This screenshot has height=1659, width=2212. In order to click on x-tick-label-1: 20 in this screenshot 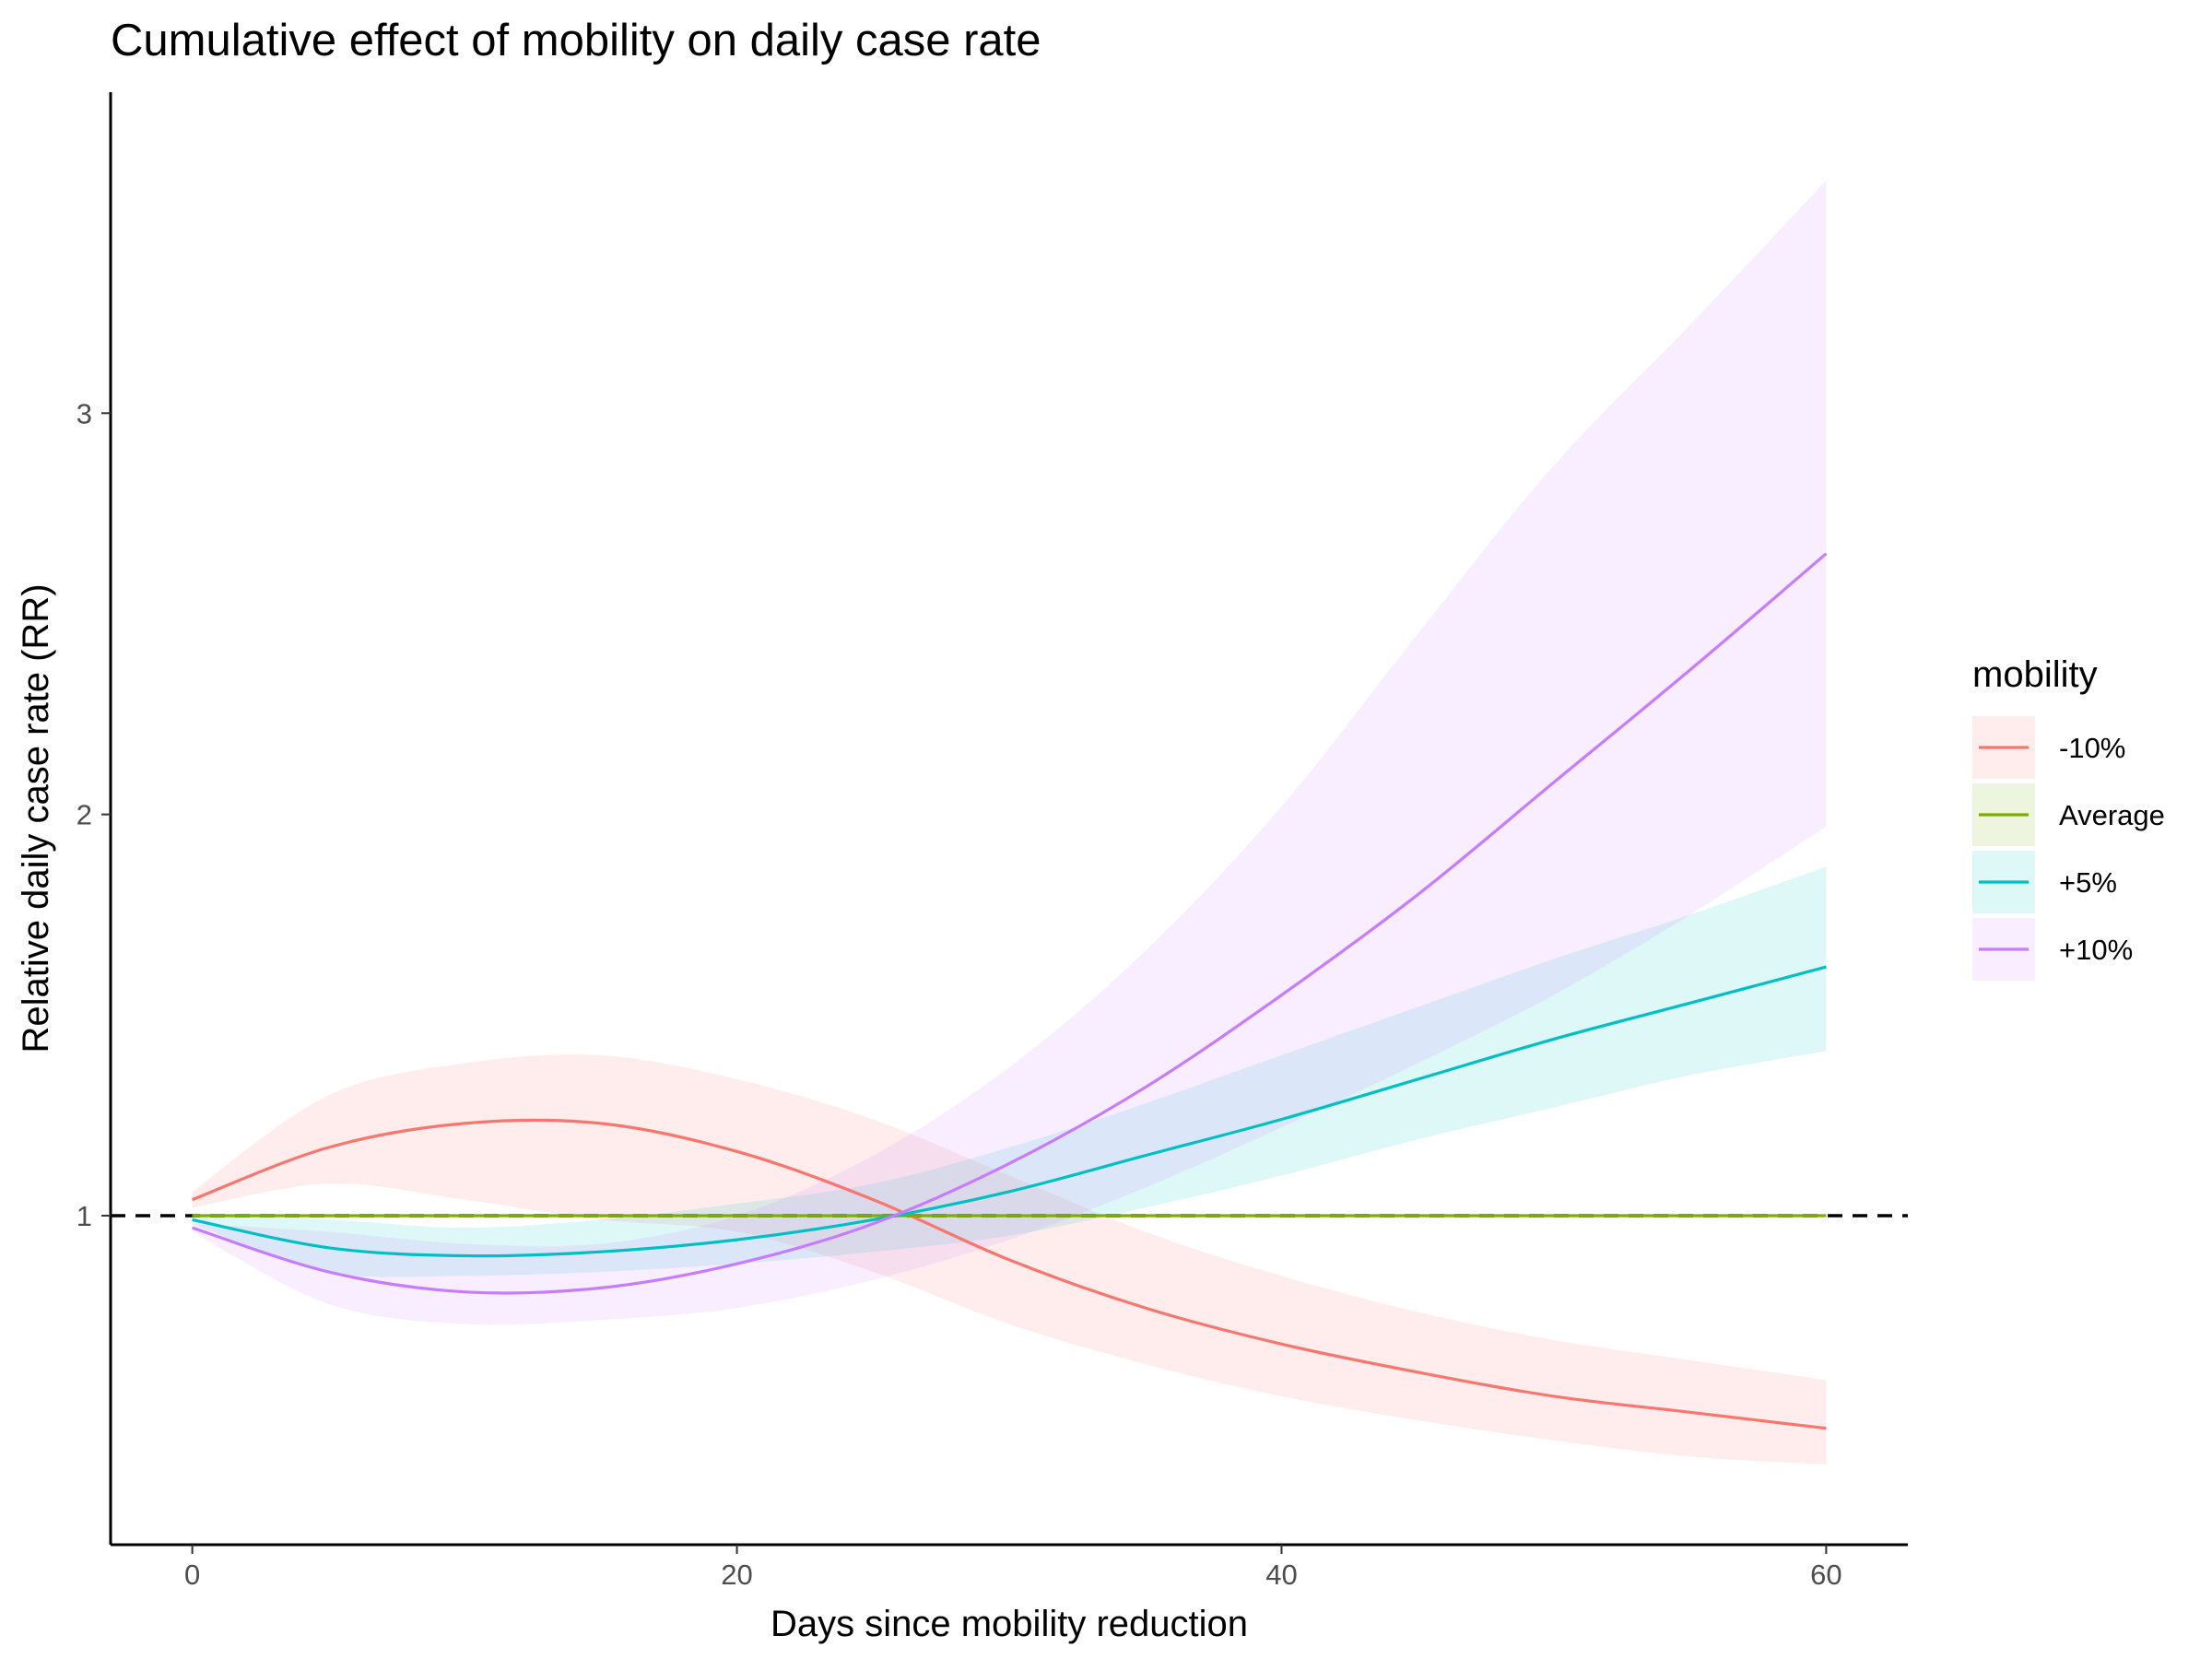, I will do `click(736, 1575)`.